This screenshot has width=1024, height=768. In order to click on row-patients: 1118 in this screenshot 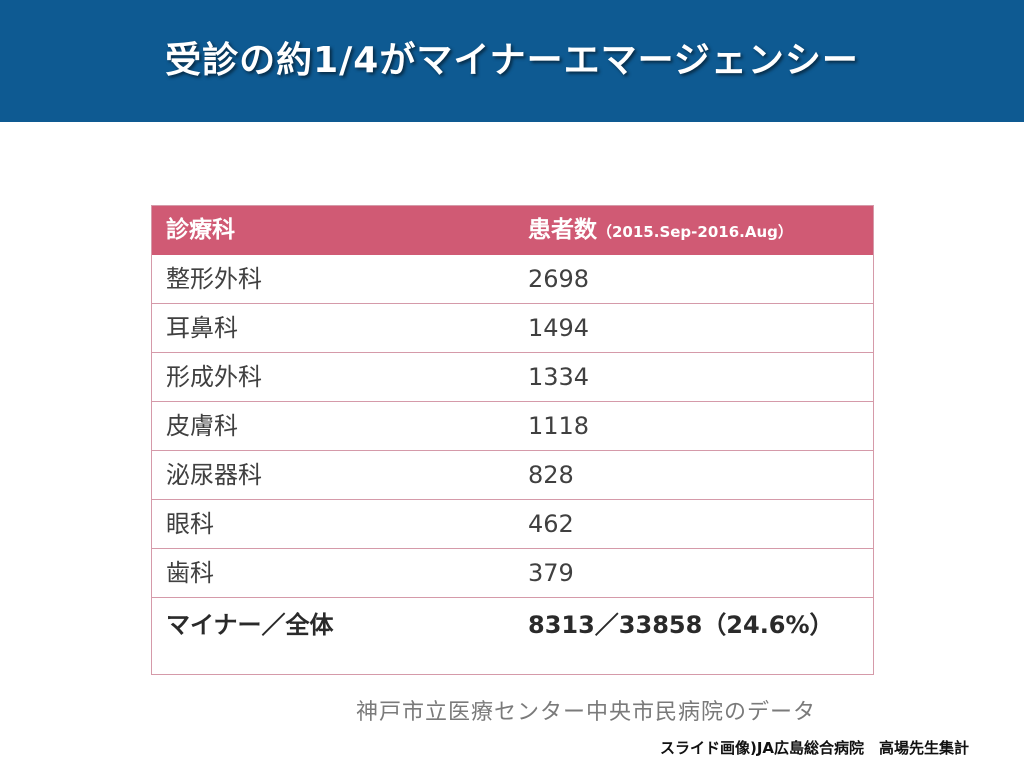, I will do `click(559, 426)`.